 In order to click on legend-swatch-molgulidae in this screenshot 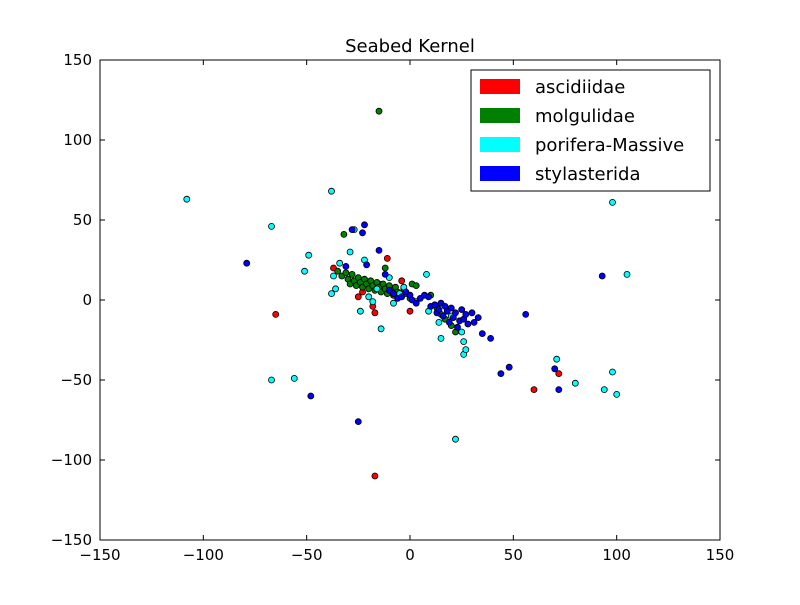, I will do `click(500, 115)`.